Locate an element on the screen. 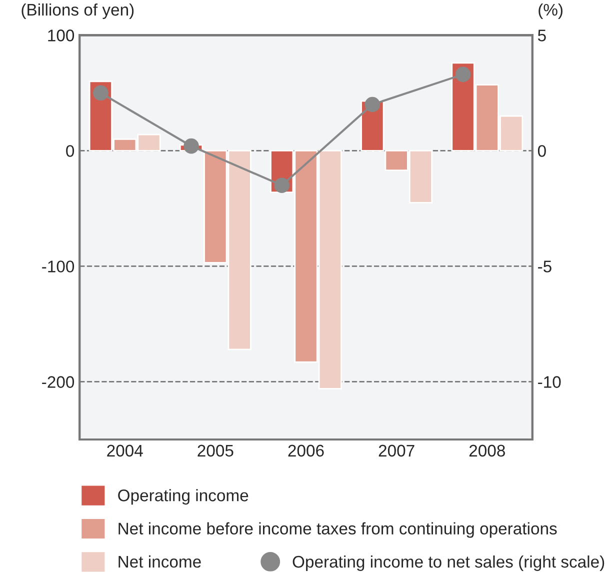  y-axis-title: (Billions of yen) is located at coordinates (78, 11).